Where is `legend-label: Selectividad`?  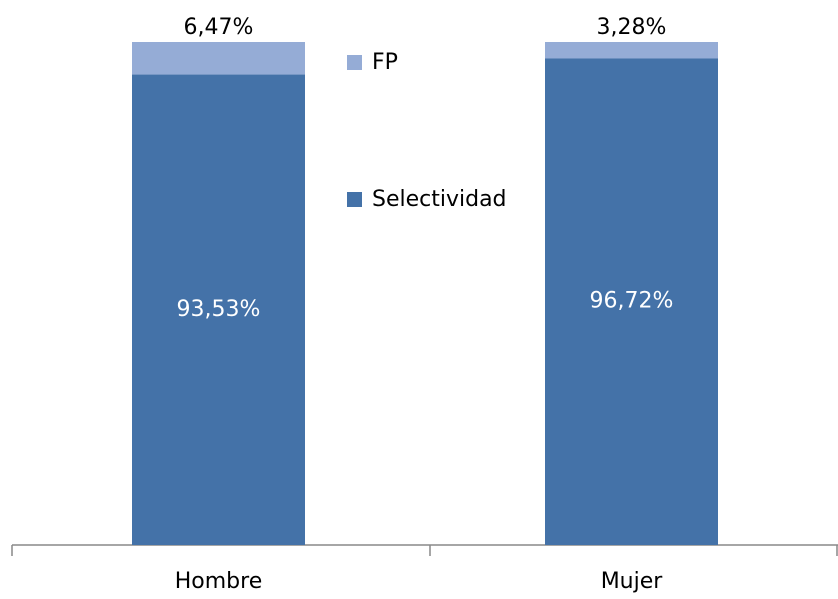
legend-label: Selectividad is located at coordinates (439, 199).